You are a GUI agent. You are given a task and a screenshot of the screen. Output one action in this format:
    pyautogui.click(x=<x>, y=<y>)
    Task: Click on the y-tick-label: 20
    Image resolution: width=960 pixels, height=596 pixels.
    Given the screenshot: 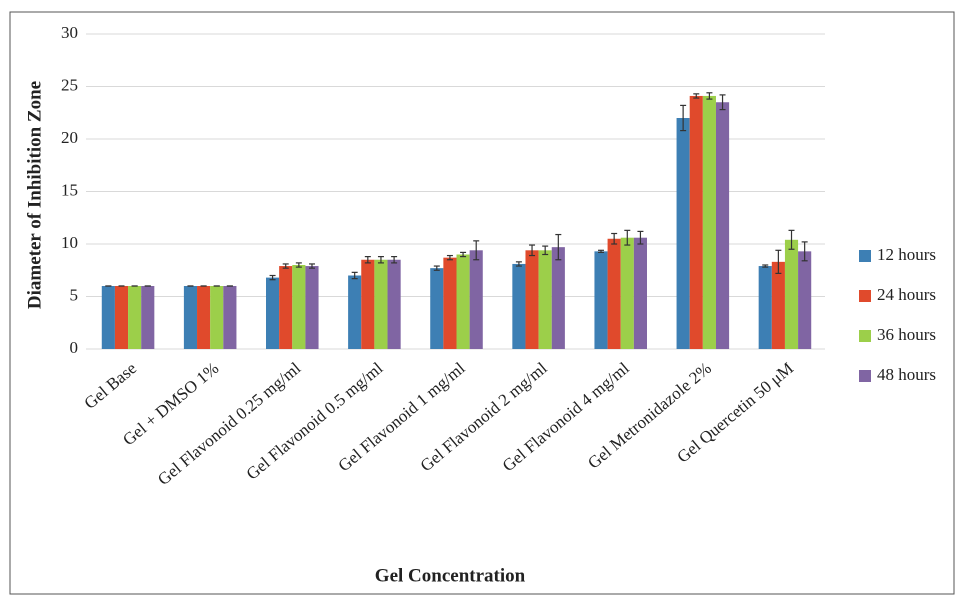 What is the action you would take?
    pyautogui.click(x=69, y=137)
    